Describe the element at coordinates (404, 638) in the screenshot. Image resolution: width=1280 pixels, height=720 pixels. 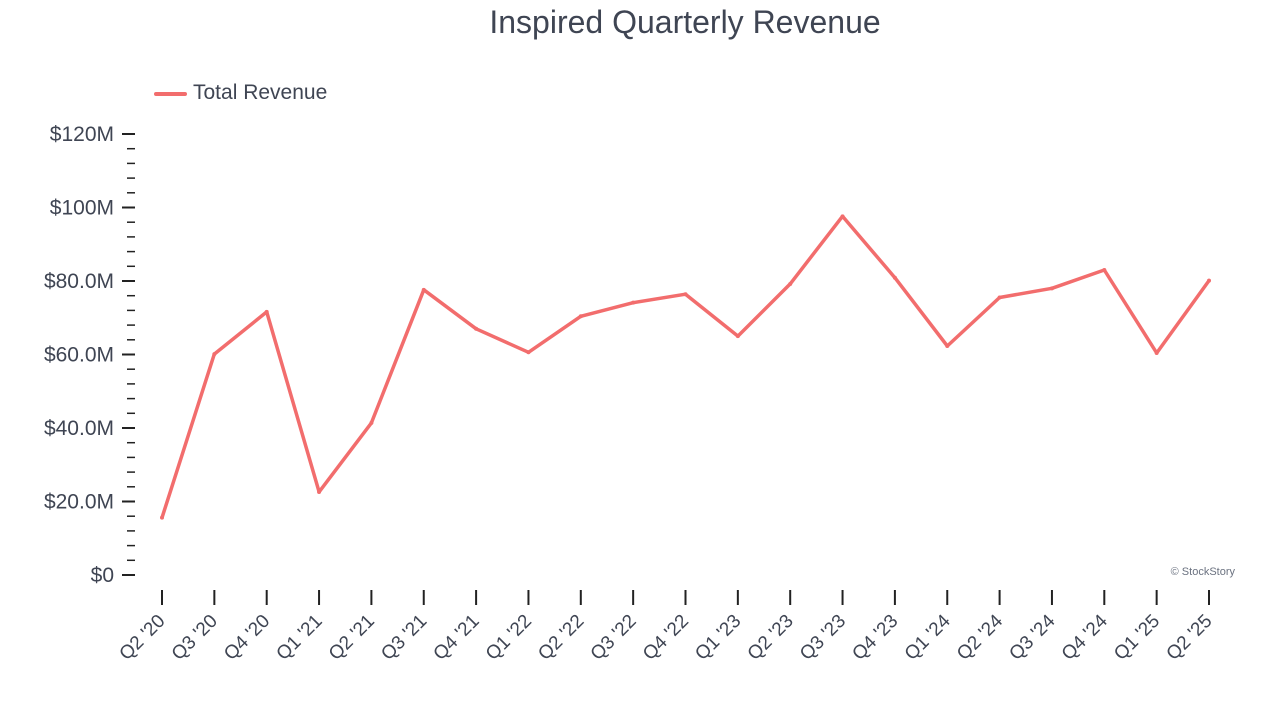
I see `x-tick-label: Q3 '21` at that location.